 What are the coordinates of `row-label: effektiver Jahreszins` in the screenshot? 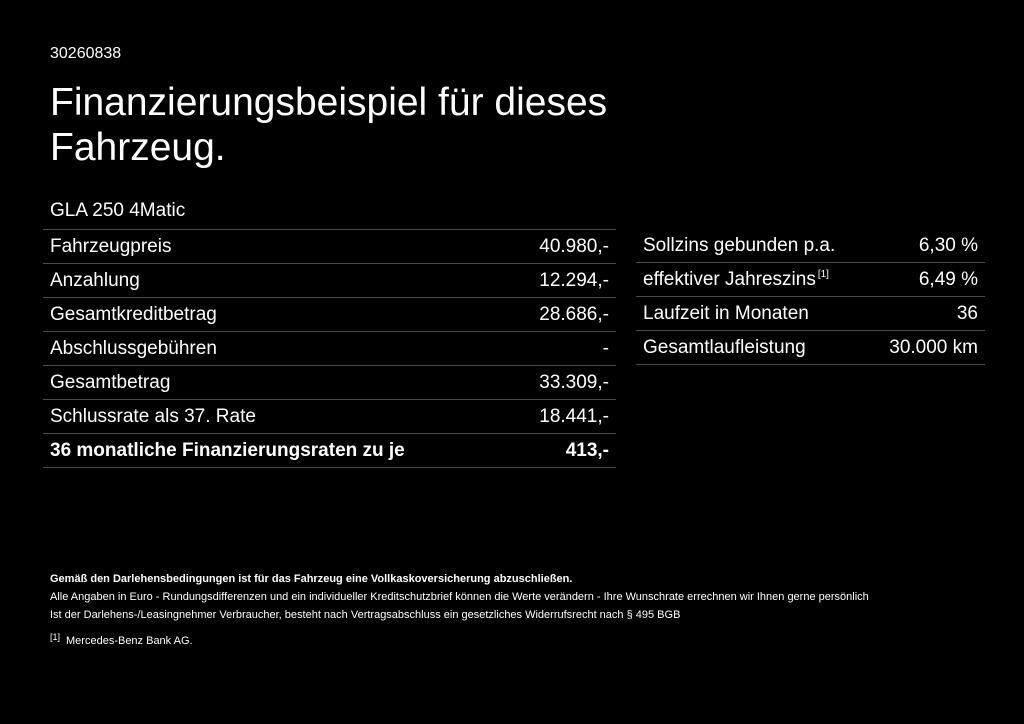 It's located at (729, 279).